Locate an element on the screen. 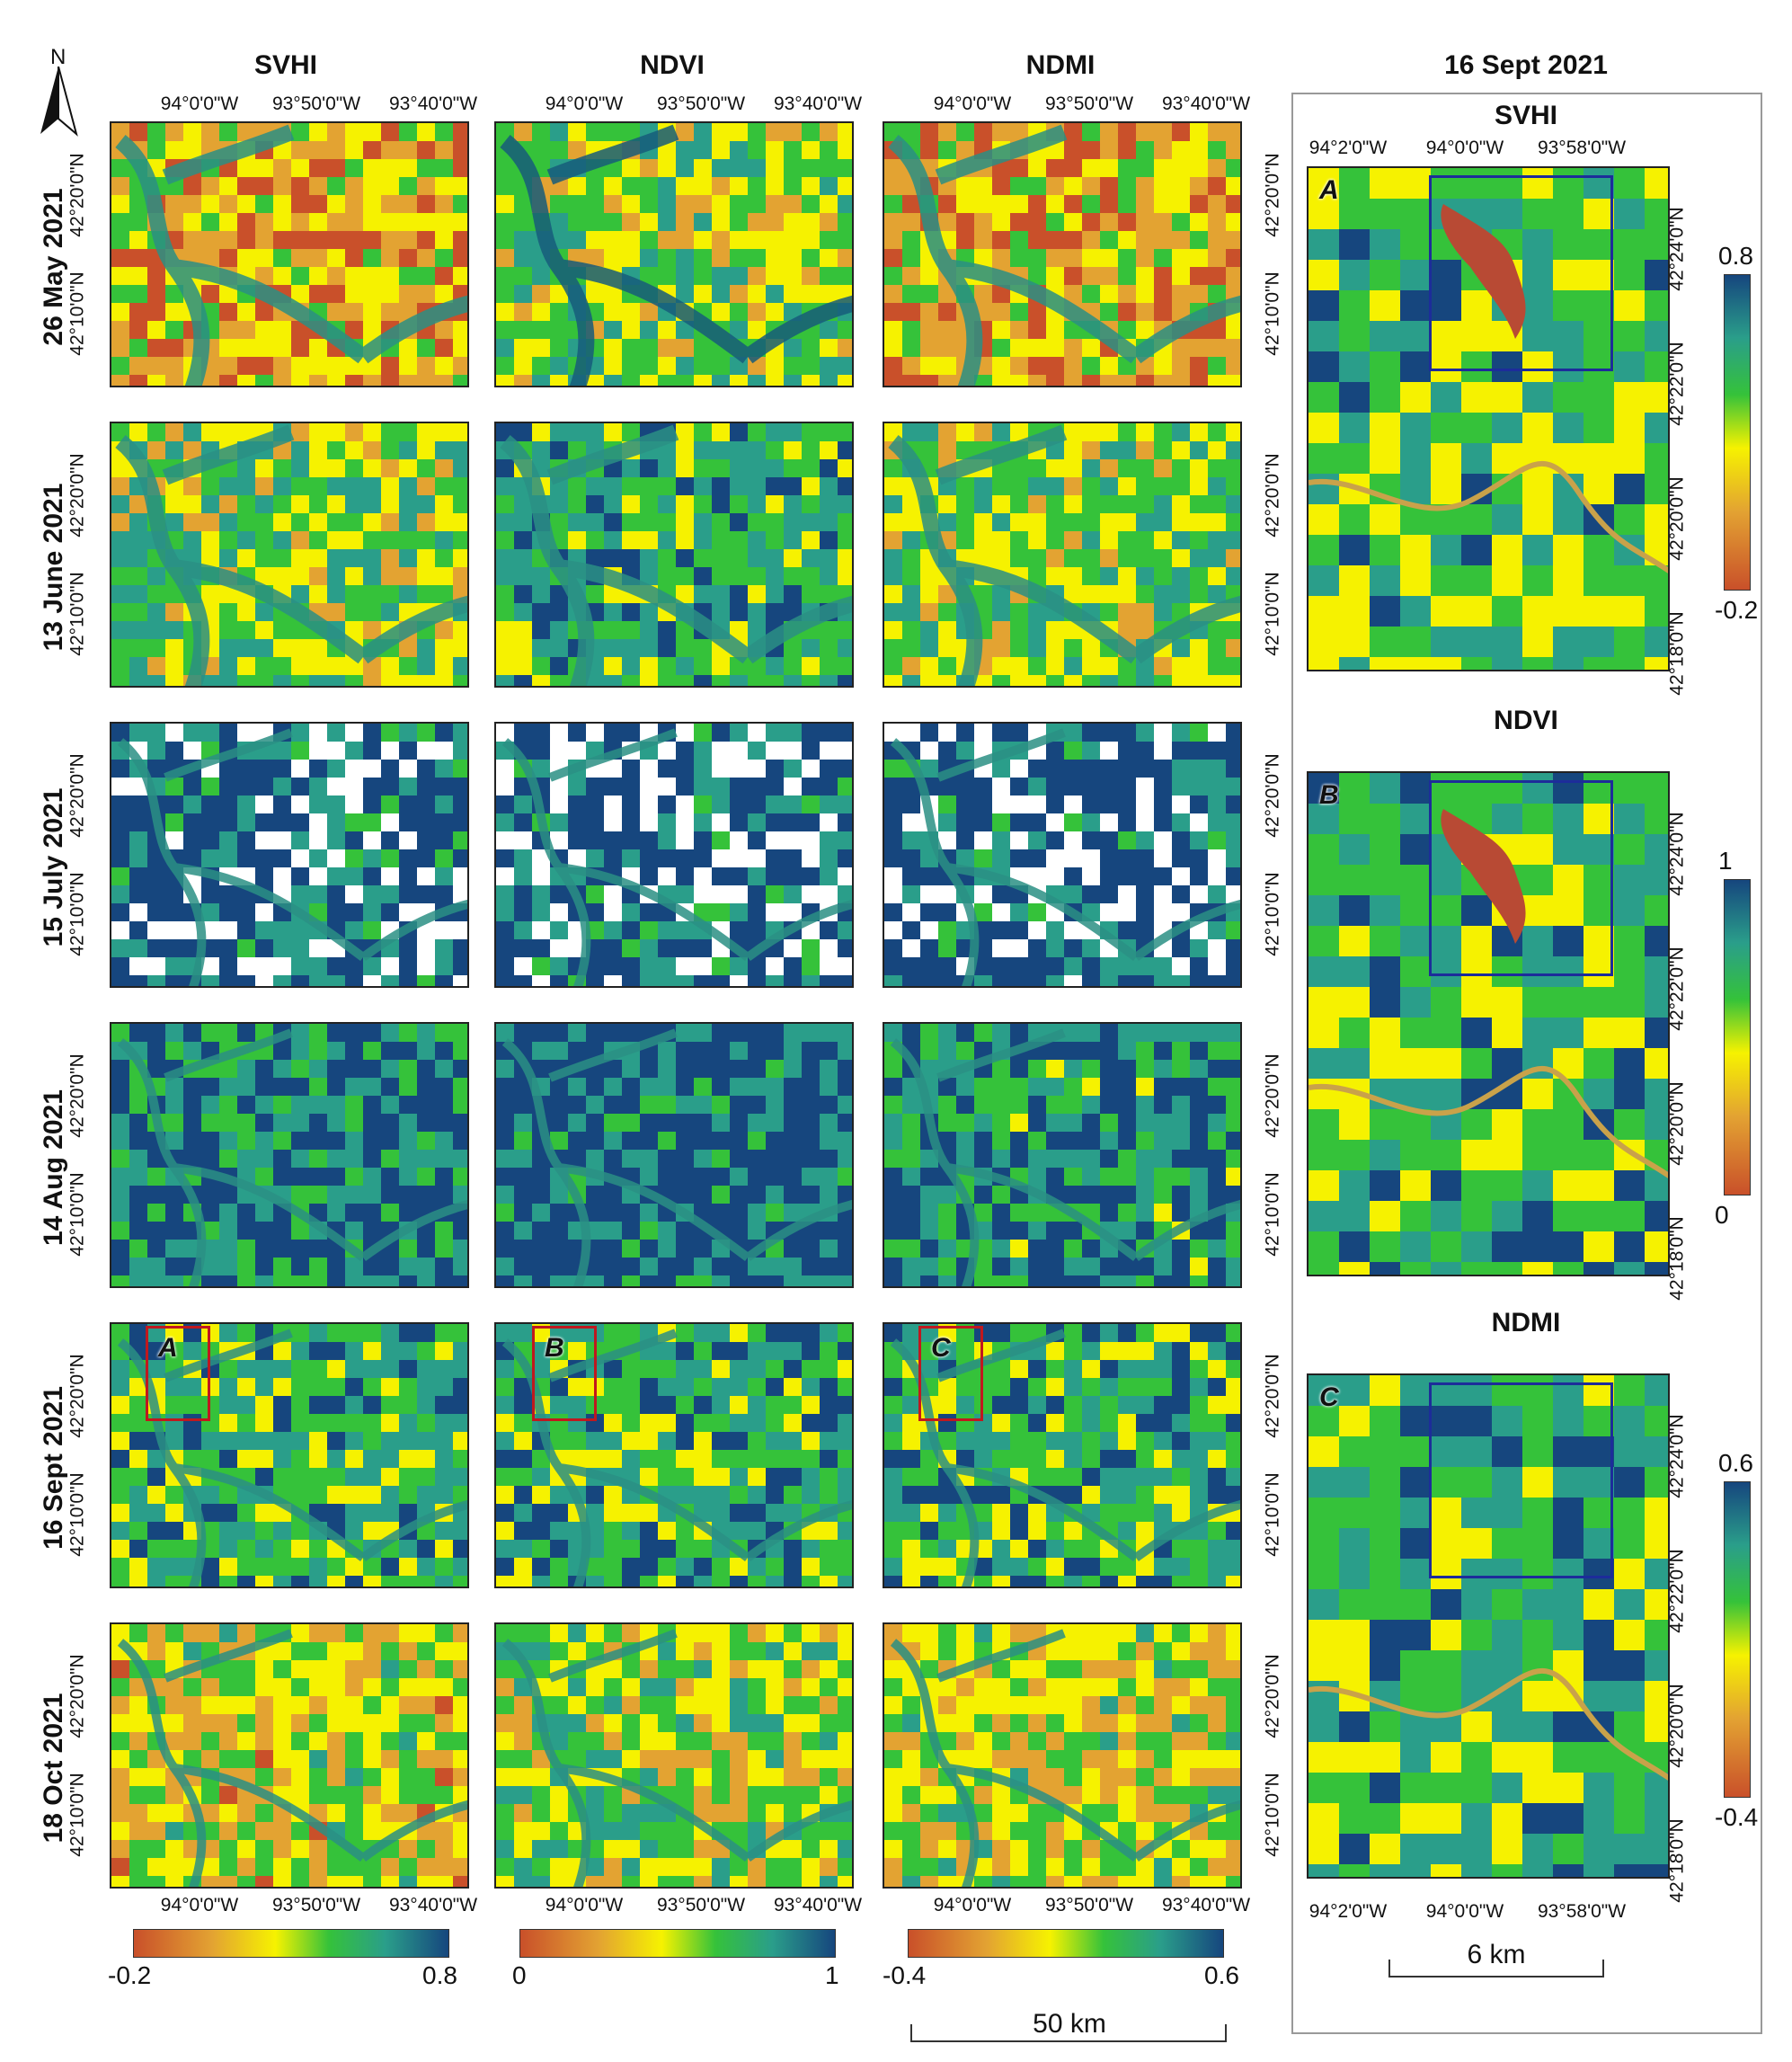 Image resolution: width=1792 pixels, height=2062 pixels. right-map-ndvi is located at coordinates (1488, 1023).